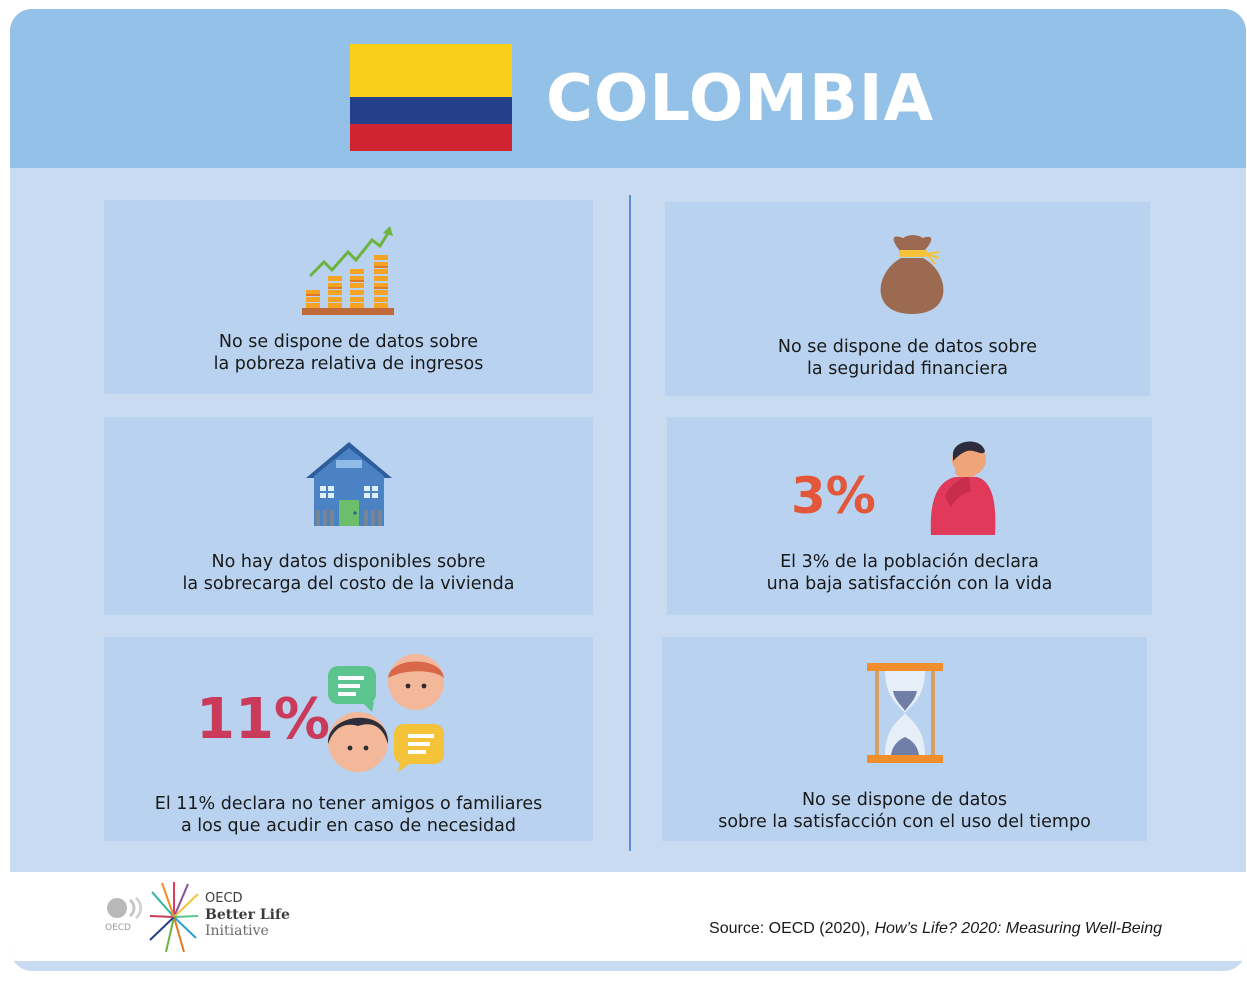  Describe the element at coordinates (385, 713) in the screenshot. I see `people-chat-icon` at that location.